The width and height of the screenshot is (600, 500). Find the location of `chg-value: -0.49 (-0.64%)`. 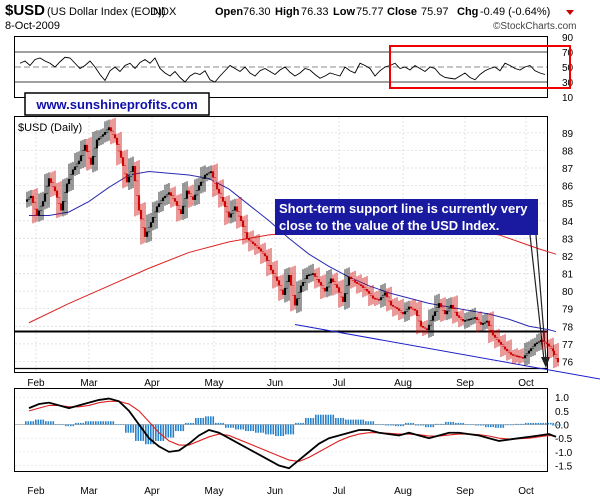

chg-value: -0.49 (-0.64%) is located at coordinates (515, 12).